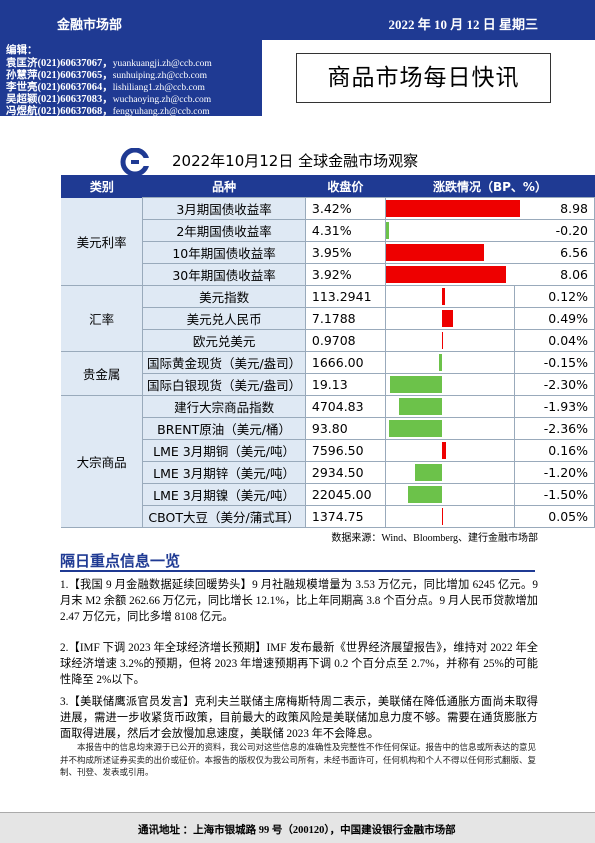  I want to click on report-title: 商品市场每日快讯, so click(423, 78).